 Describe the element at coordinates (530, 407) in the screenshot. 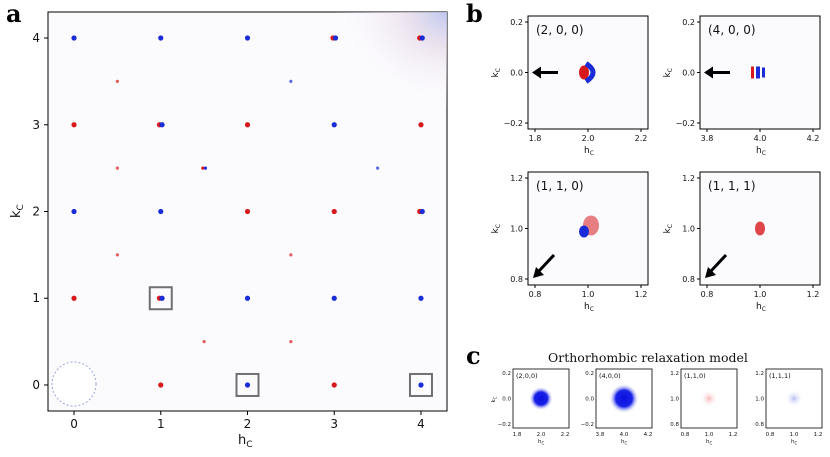

I see `model-subplot-0: (2,0,0) 1.8 2.0 2.2 −0.2 0.0 0.2 hC kC` at that location.